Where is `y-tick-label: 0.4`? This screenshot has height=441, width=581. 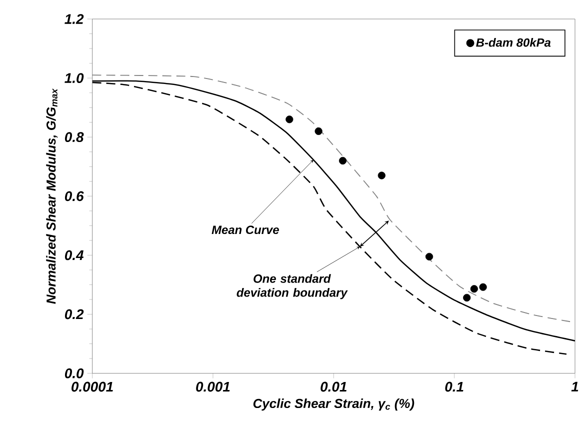
y-tick-label: 0.4 is located at coordinates (74, 255).